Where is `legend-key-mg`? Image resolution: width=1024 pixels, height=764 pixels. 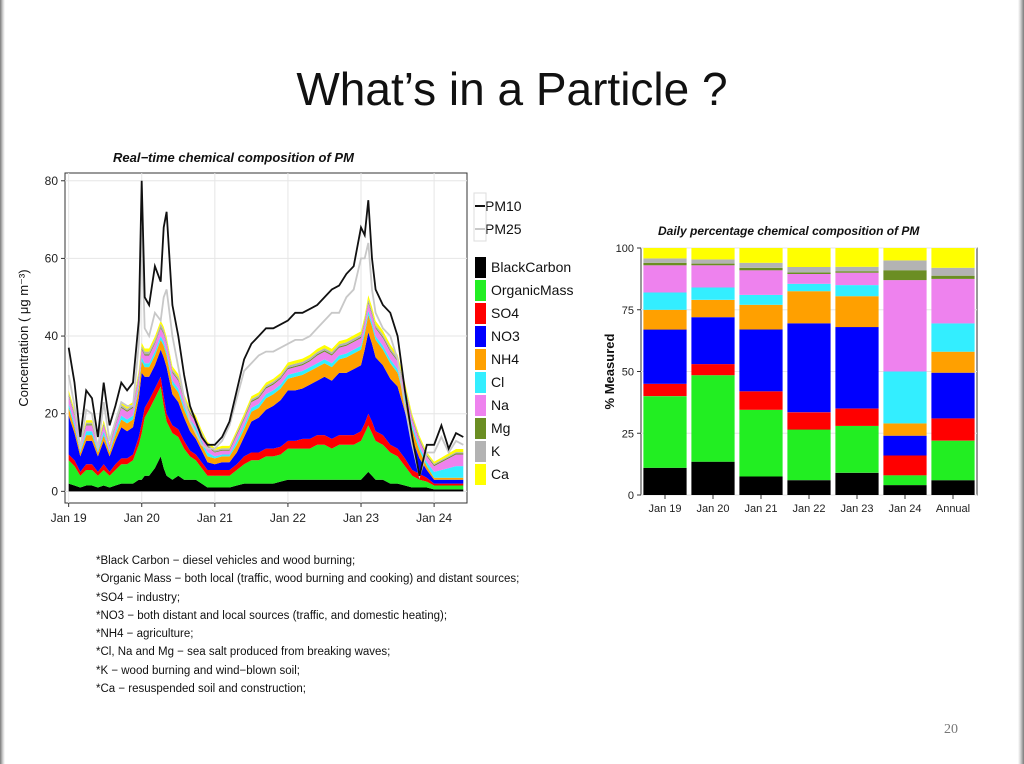
legend-key-mg is located at coordinates (480, 428).